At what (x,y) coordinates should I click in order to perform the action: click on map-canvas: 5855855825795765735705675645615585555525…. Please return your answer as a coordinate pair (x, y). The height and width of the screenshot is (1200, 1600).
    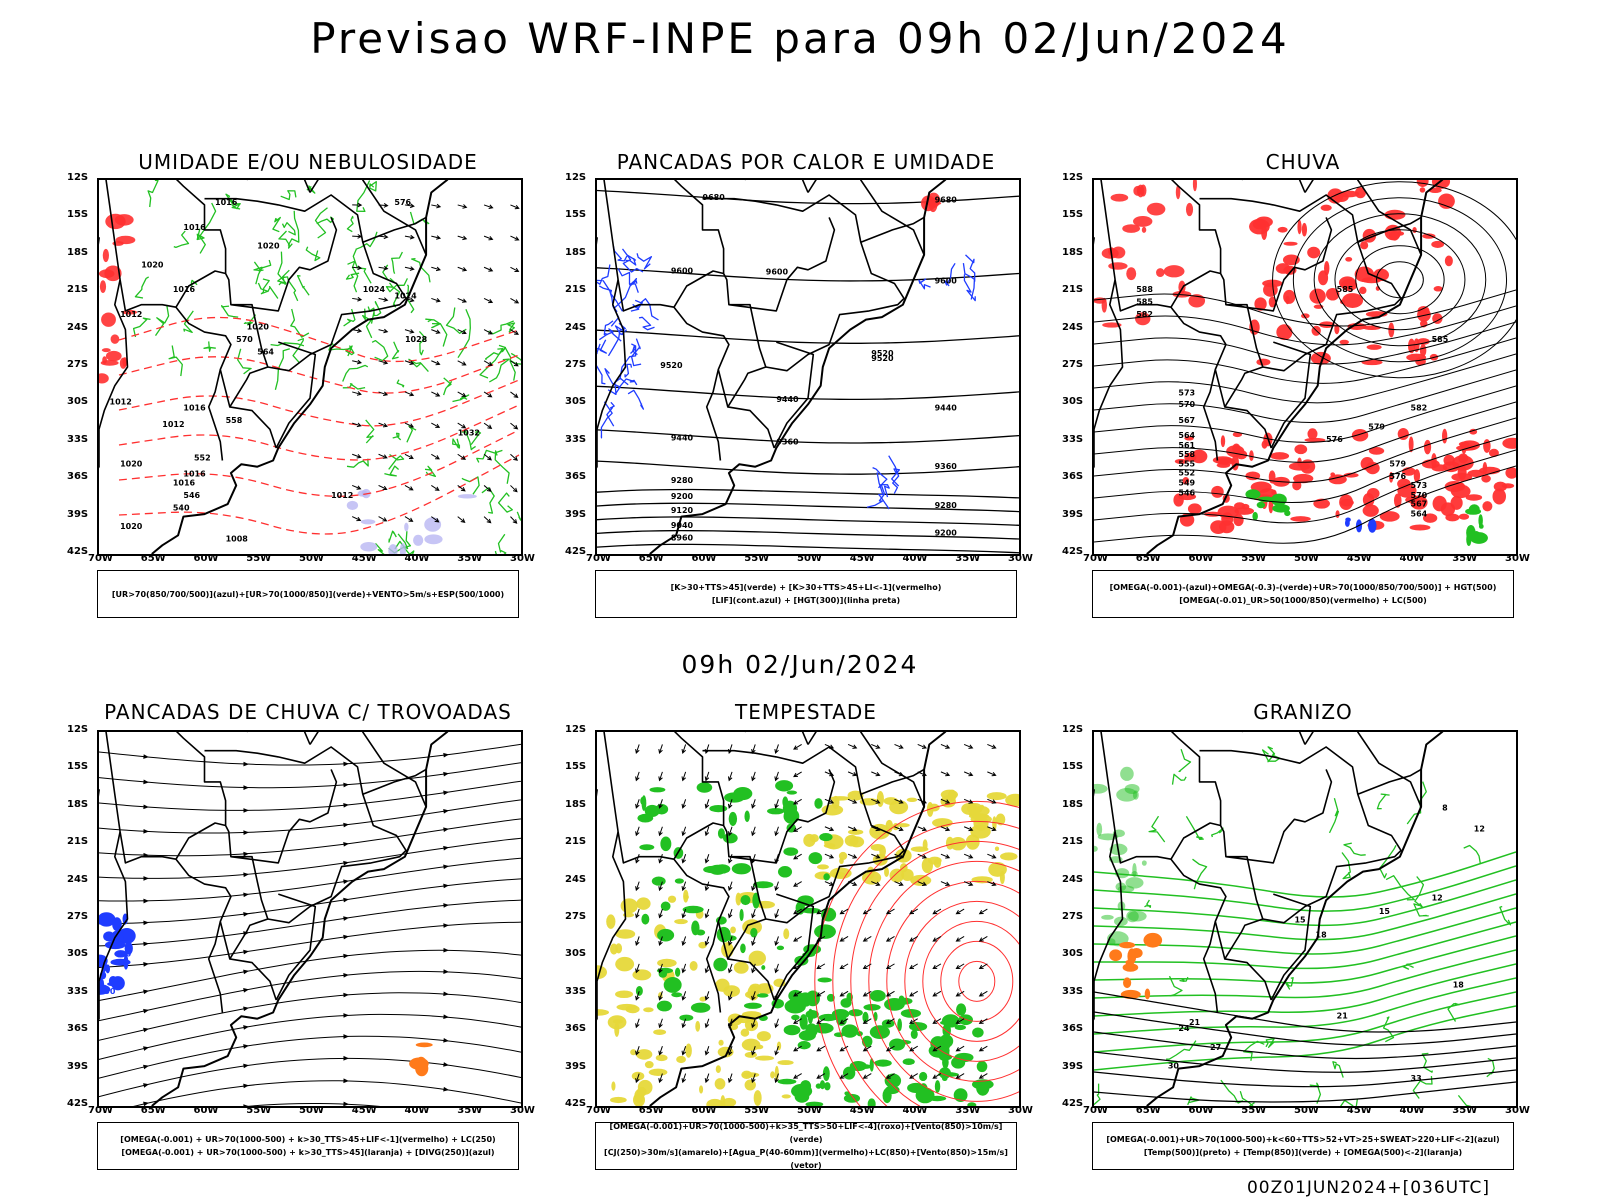
    Looking at the image, I should click on (1305, 367).